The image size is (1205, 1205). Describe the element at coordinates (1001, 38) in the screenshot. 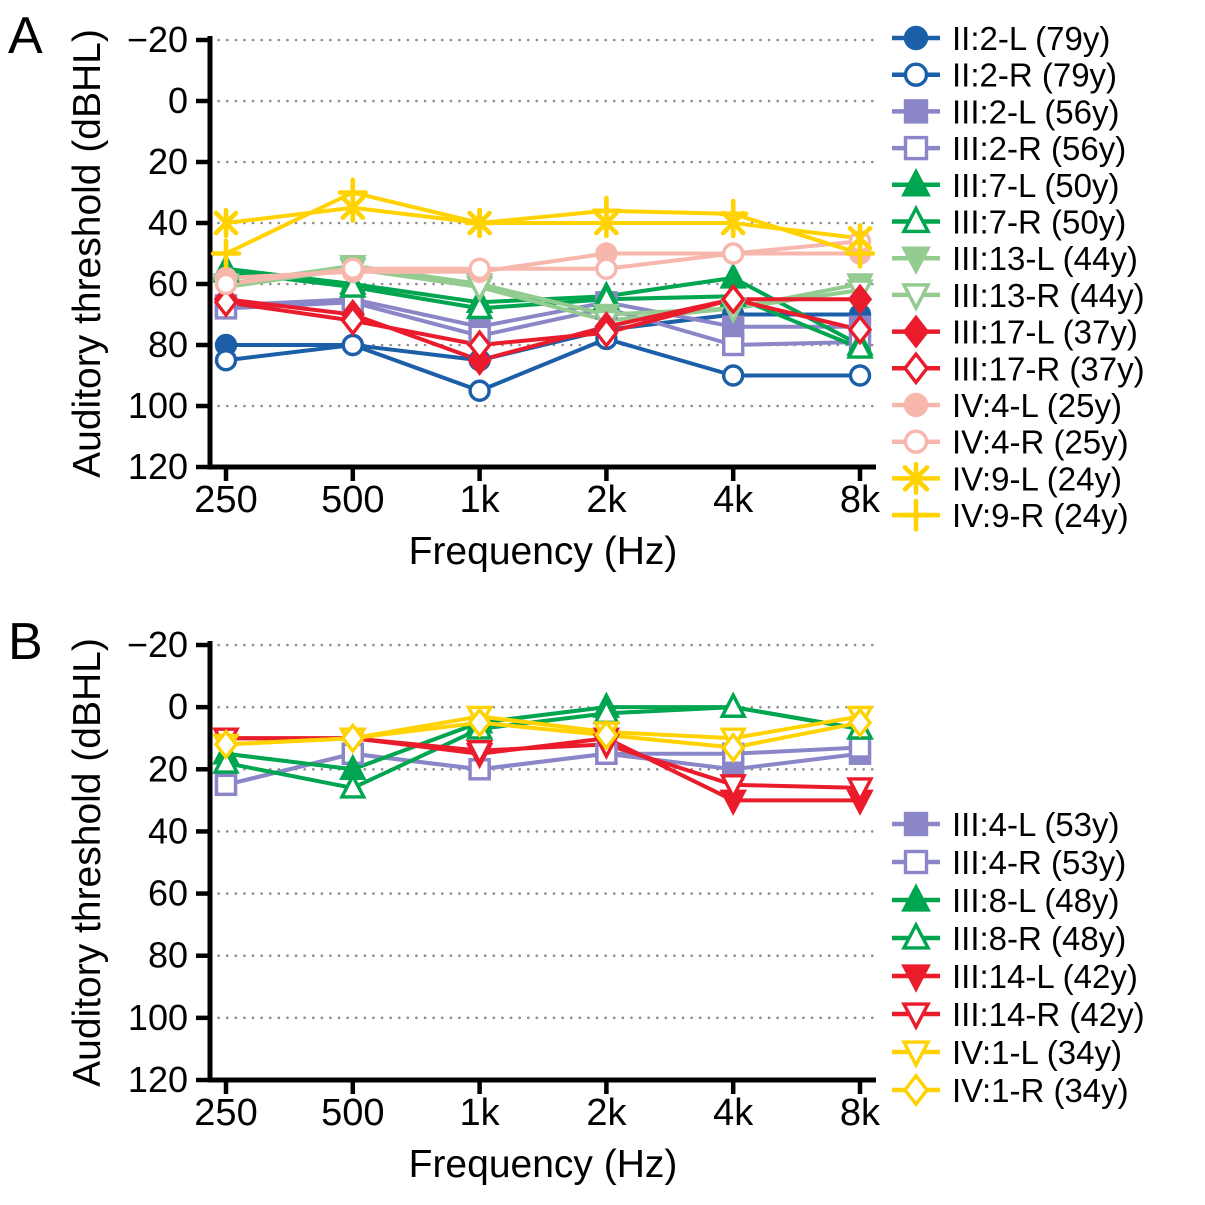

I see `legend-item: II:2-L (79y)` at that location.